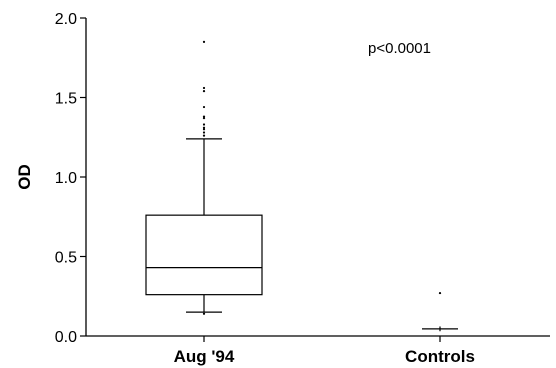  I want to click on y-tick-label: 2.0, so click(66, 19).